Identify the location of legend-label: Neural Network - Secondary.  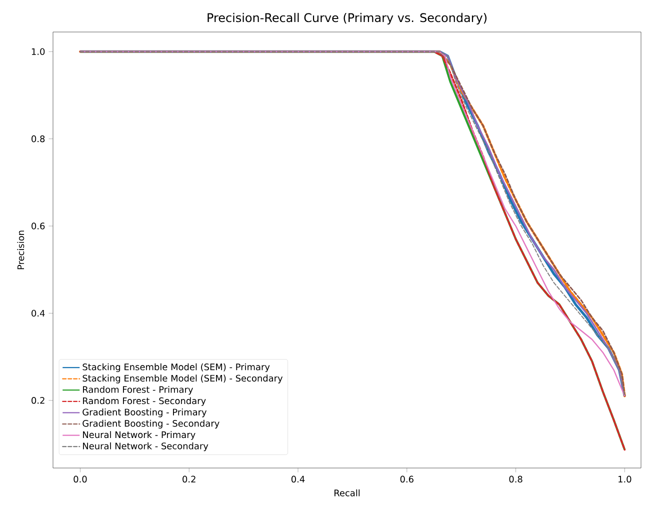
(145, 447).